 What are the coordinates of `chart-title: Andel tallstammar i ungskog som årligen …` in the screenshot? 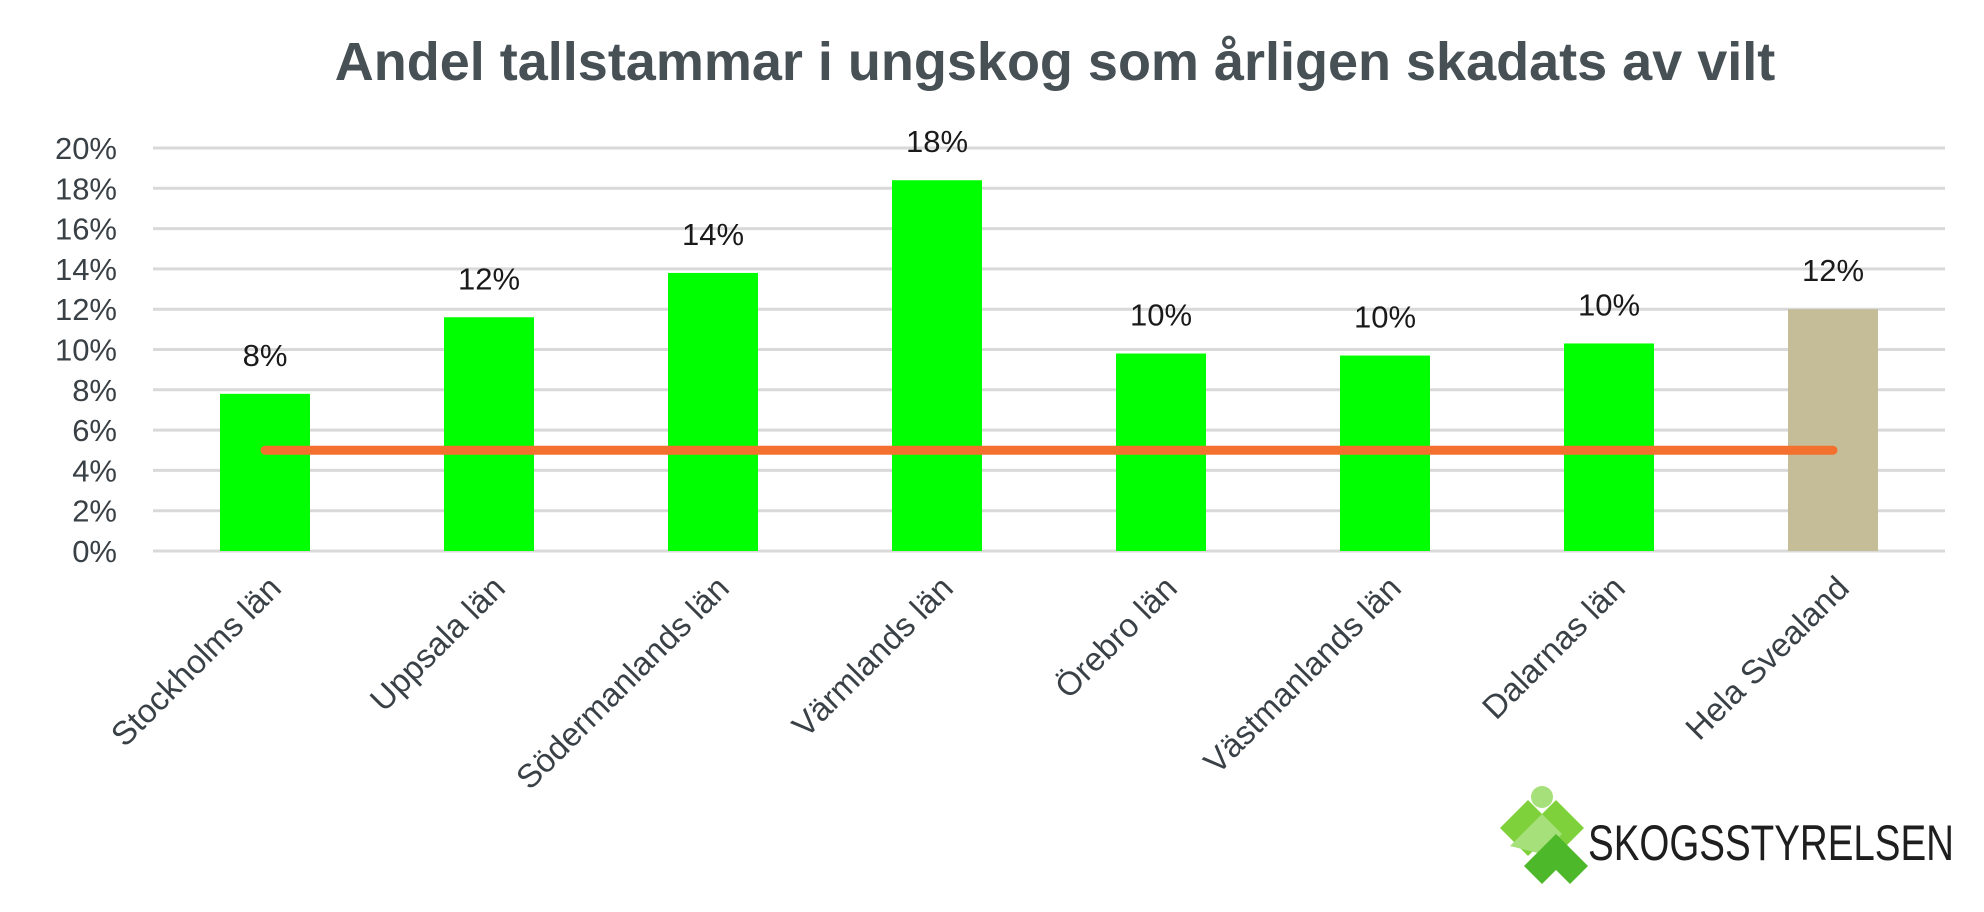 It's located at (1055, 62).